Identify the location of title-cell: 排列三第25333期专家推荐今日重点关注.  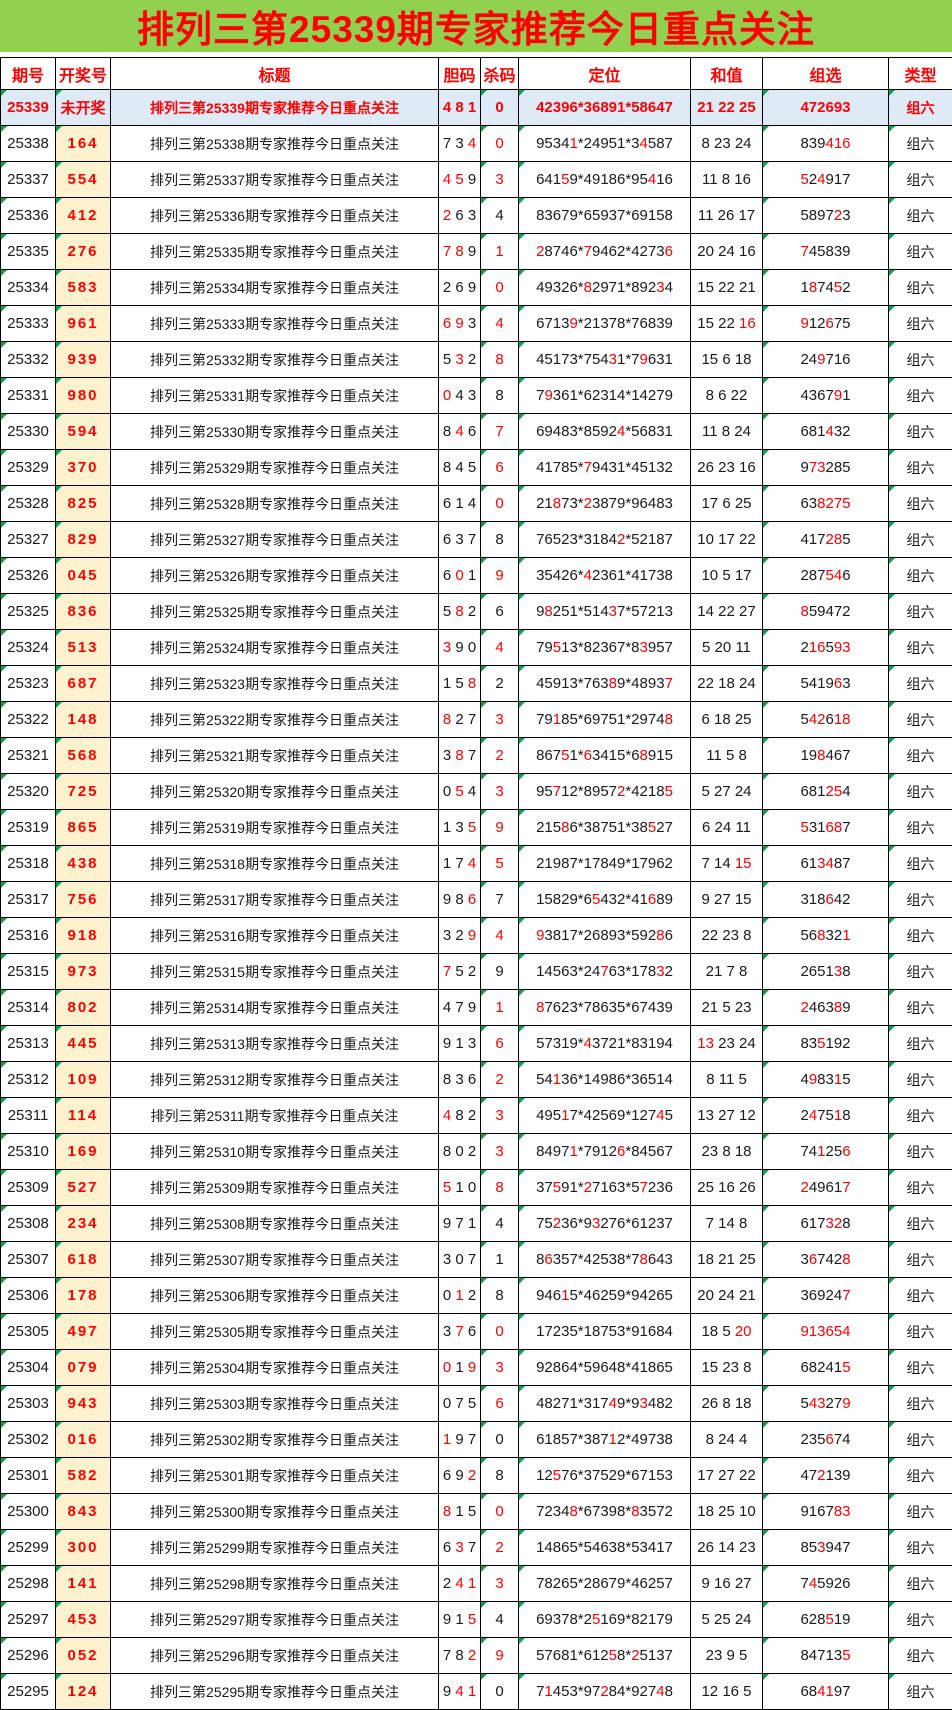
(275, 324).